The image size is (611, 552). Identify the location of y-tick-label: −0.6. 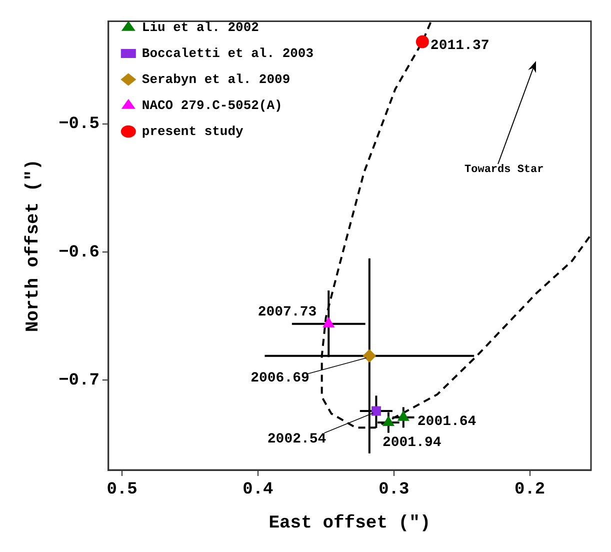
(79, 252).